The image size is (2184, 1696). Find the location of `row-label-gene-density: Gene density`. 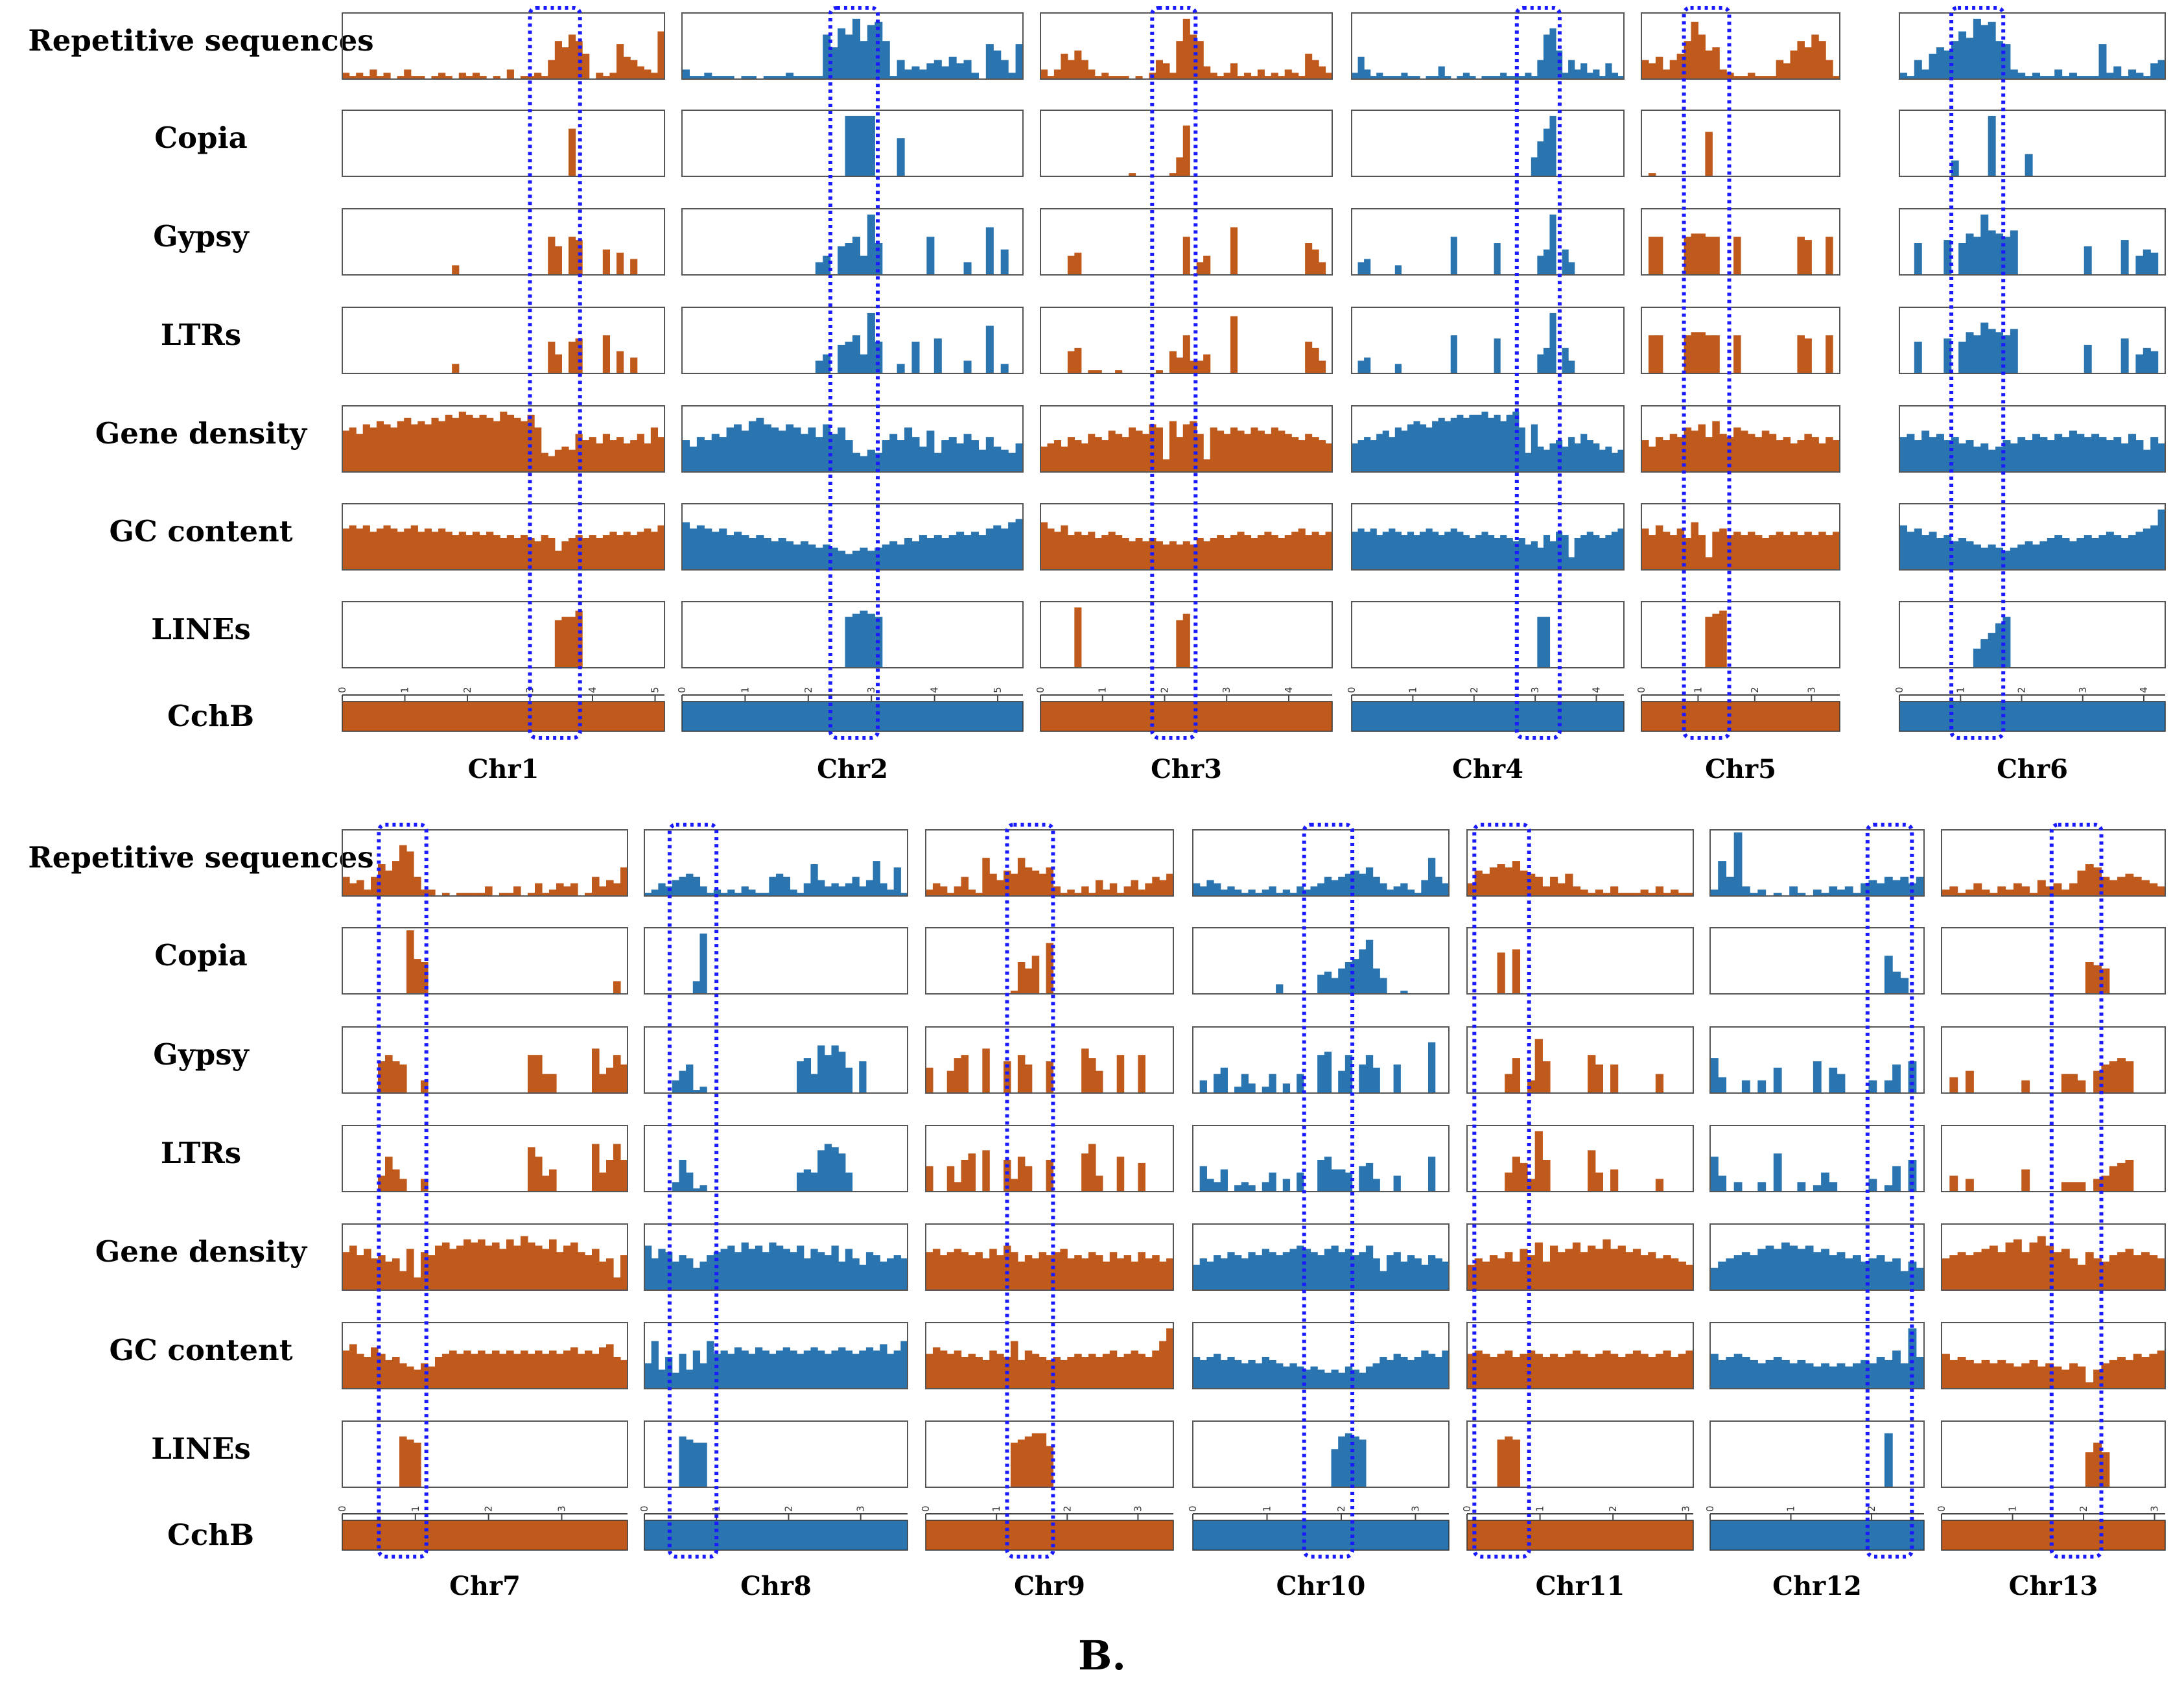

row-label-gene-density: Gene density is located at coordinates (202, 433).